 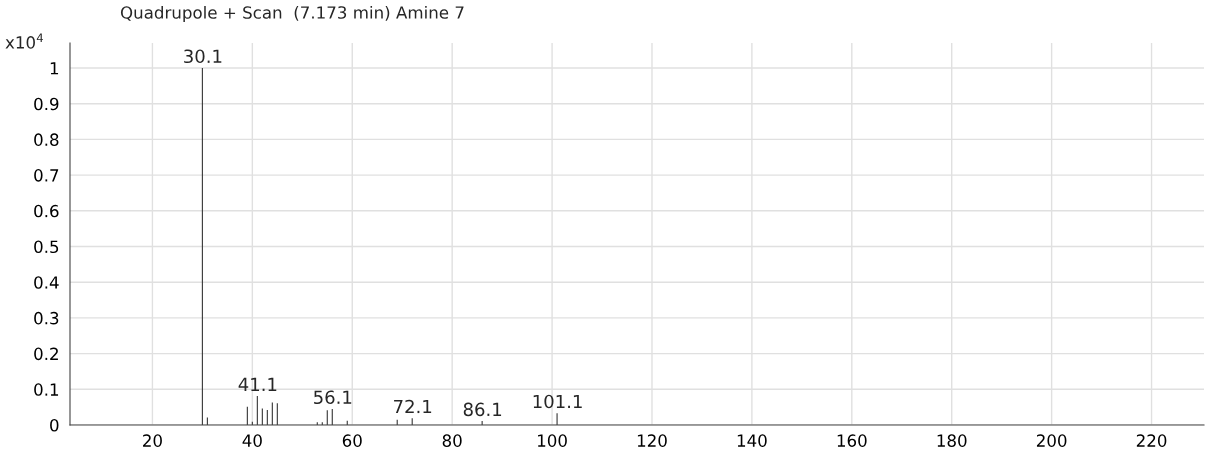 What do you see at coordinates (352, 440) in the screenshot?
I see `x-tick-label: 60` at bounding box center [352, 440].